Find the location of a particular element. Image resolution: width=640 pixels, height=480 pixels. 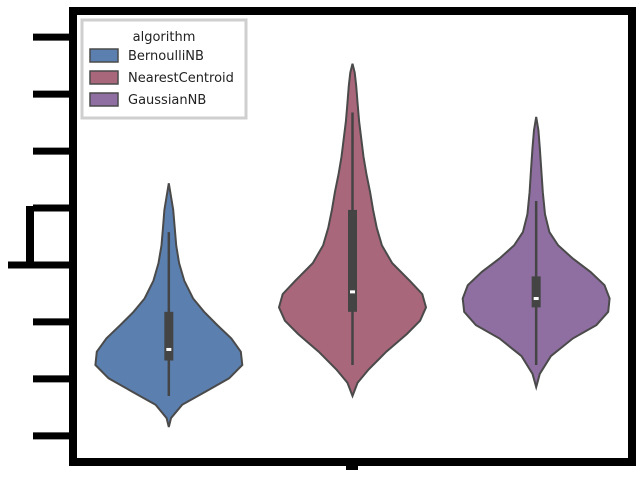

legend-title: algorithm is located at coordinates (164, 37).